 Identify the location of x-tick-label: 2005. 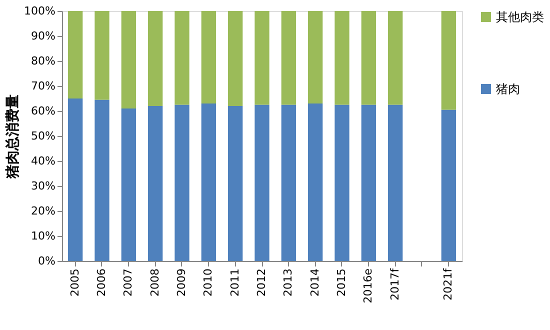
(75, 282).